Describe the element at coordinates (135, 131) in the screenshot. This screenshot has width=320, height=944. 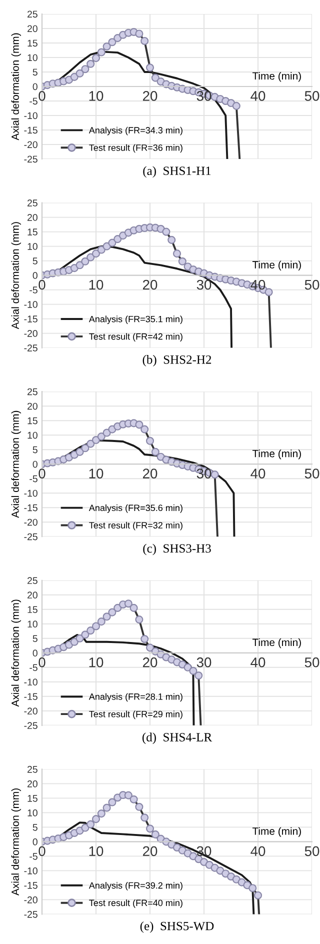
I see `legend-label: Analysis (FR=34.3 min)` at that location.